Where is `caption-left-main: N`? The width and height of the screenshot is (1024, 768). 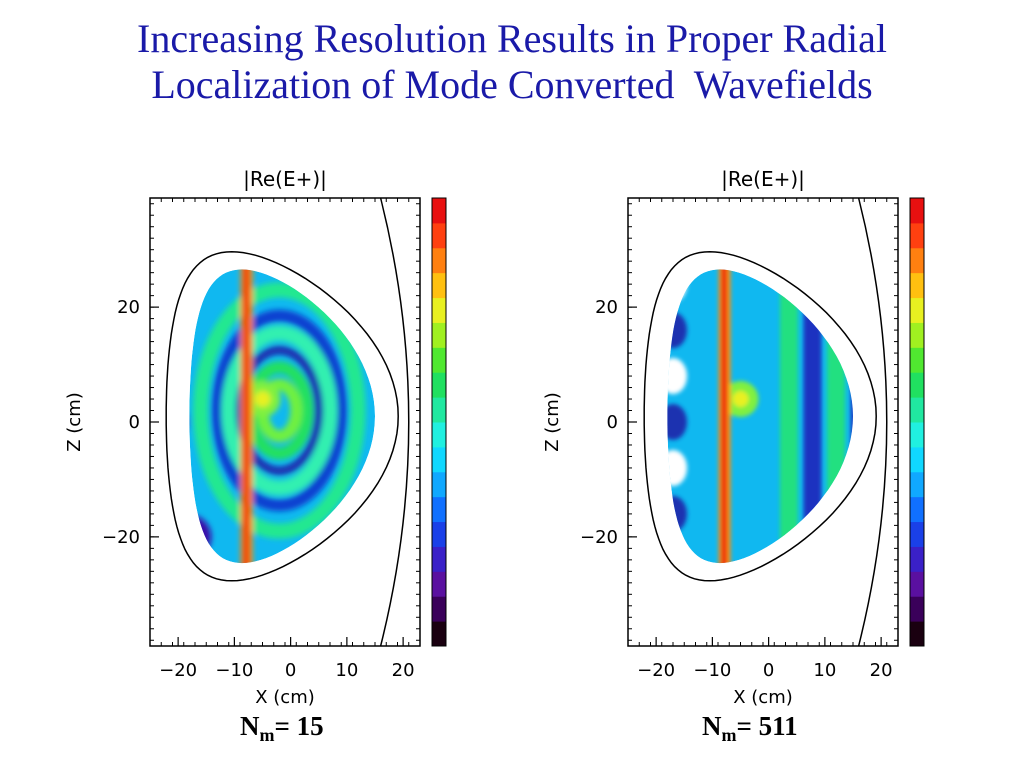
caption-left-main: N is located at coordinates (250, 726).